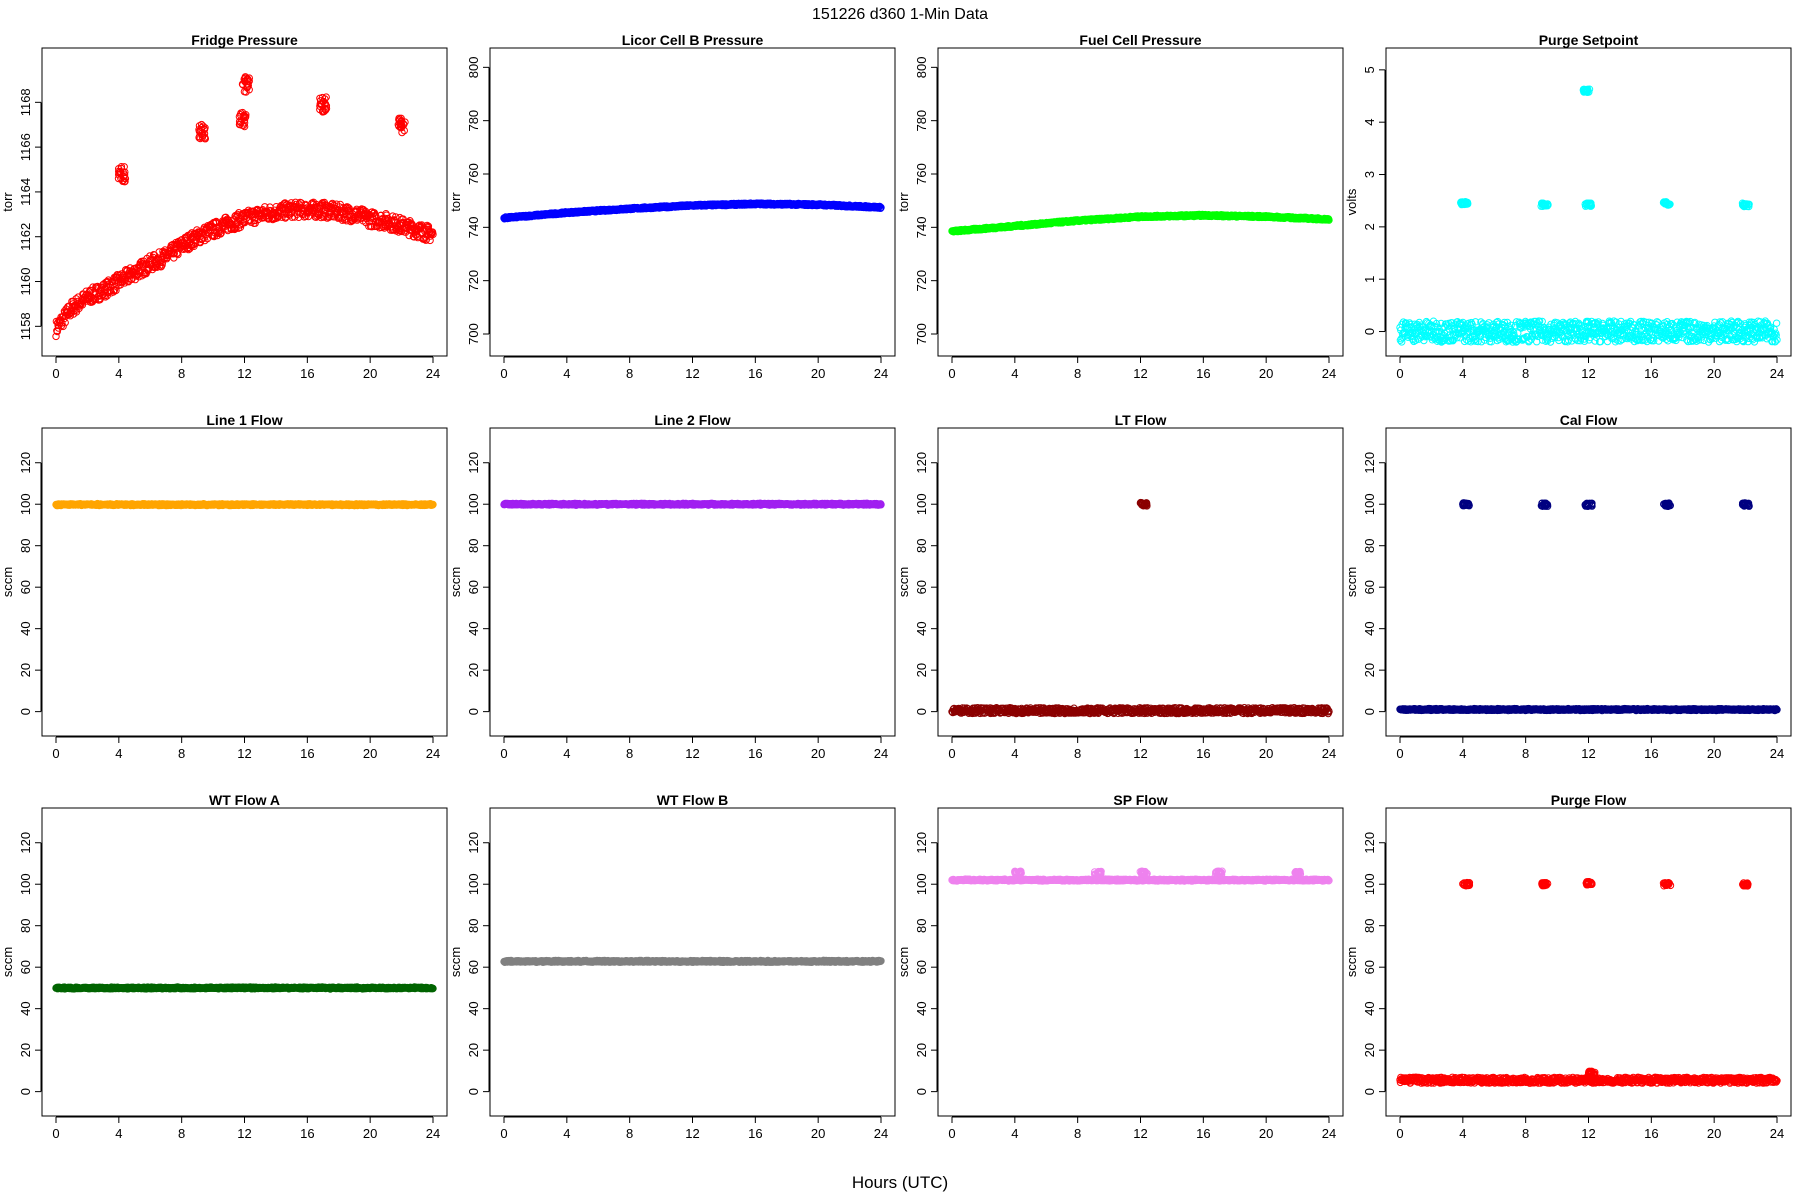  Describe the element at coordinates (244, 40) in the screenshot. I see `panel-title: Fridge Pressure` at that location.